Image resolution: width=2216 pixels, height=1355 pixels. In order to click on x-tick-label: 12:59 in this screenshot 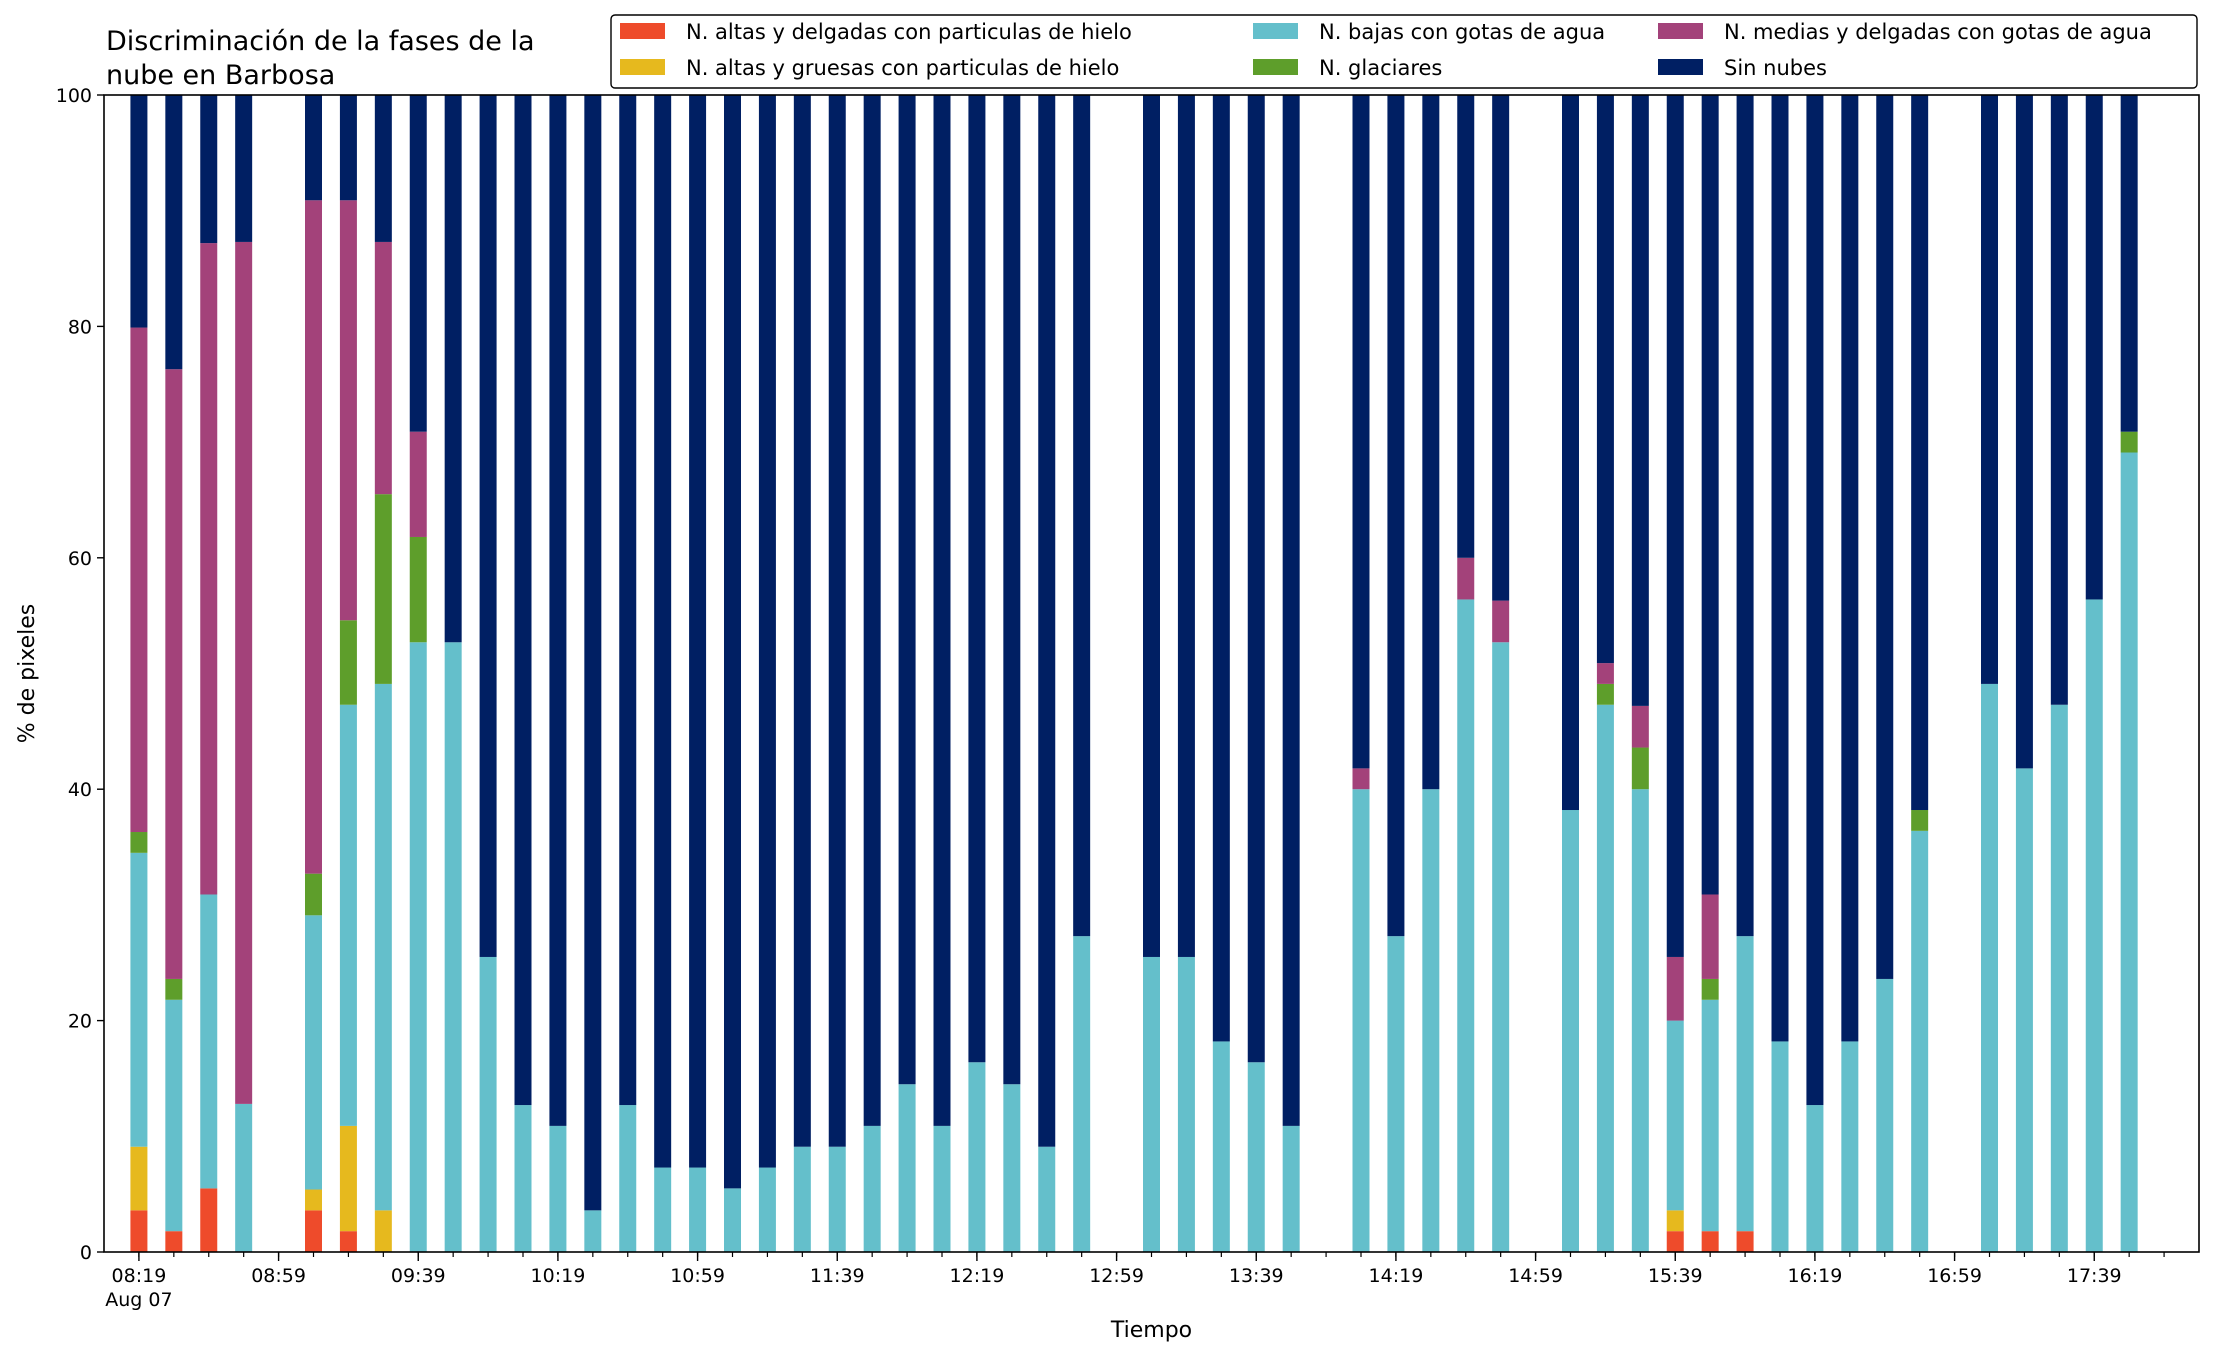, I will do `click(1116, 1276)`.